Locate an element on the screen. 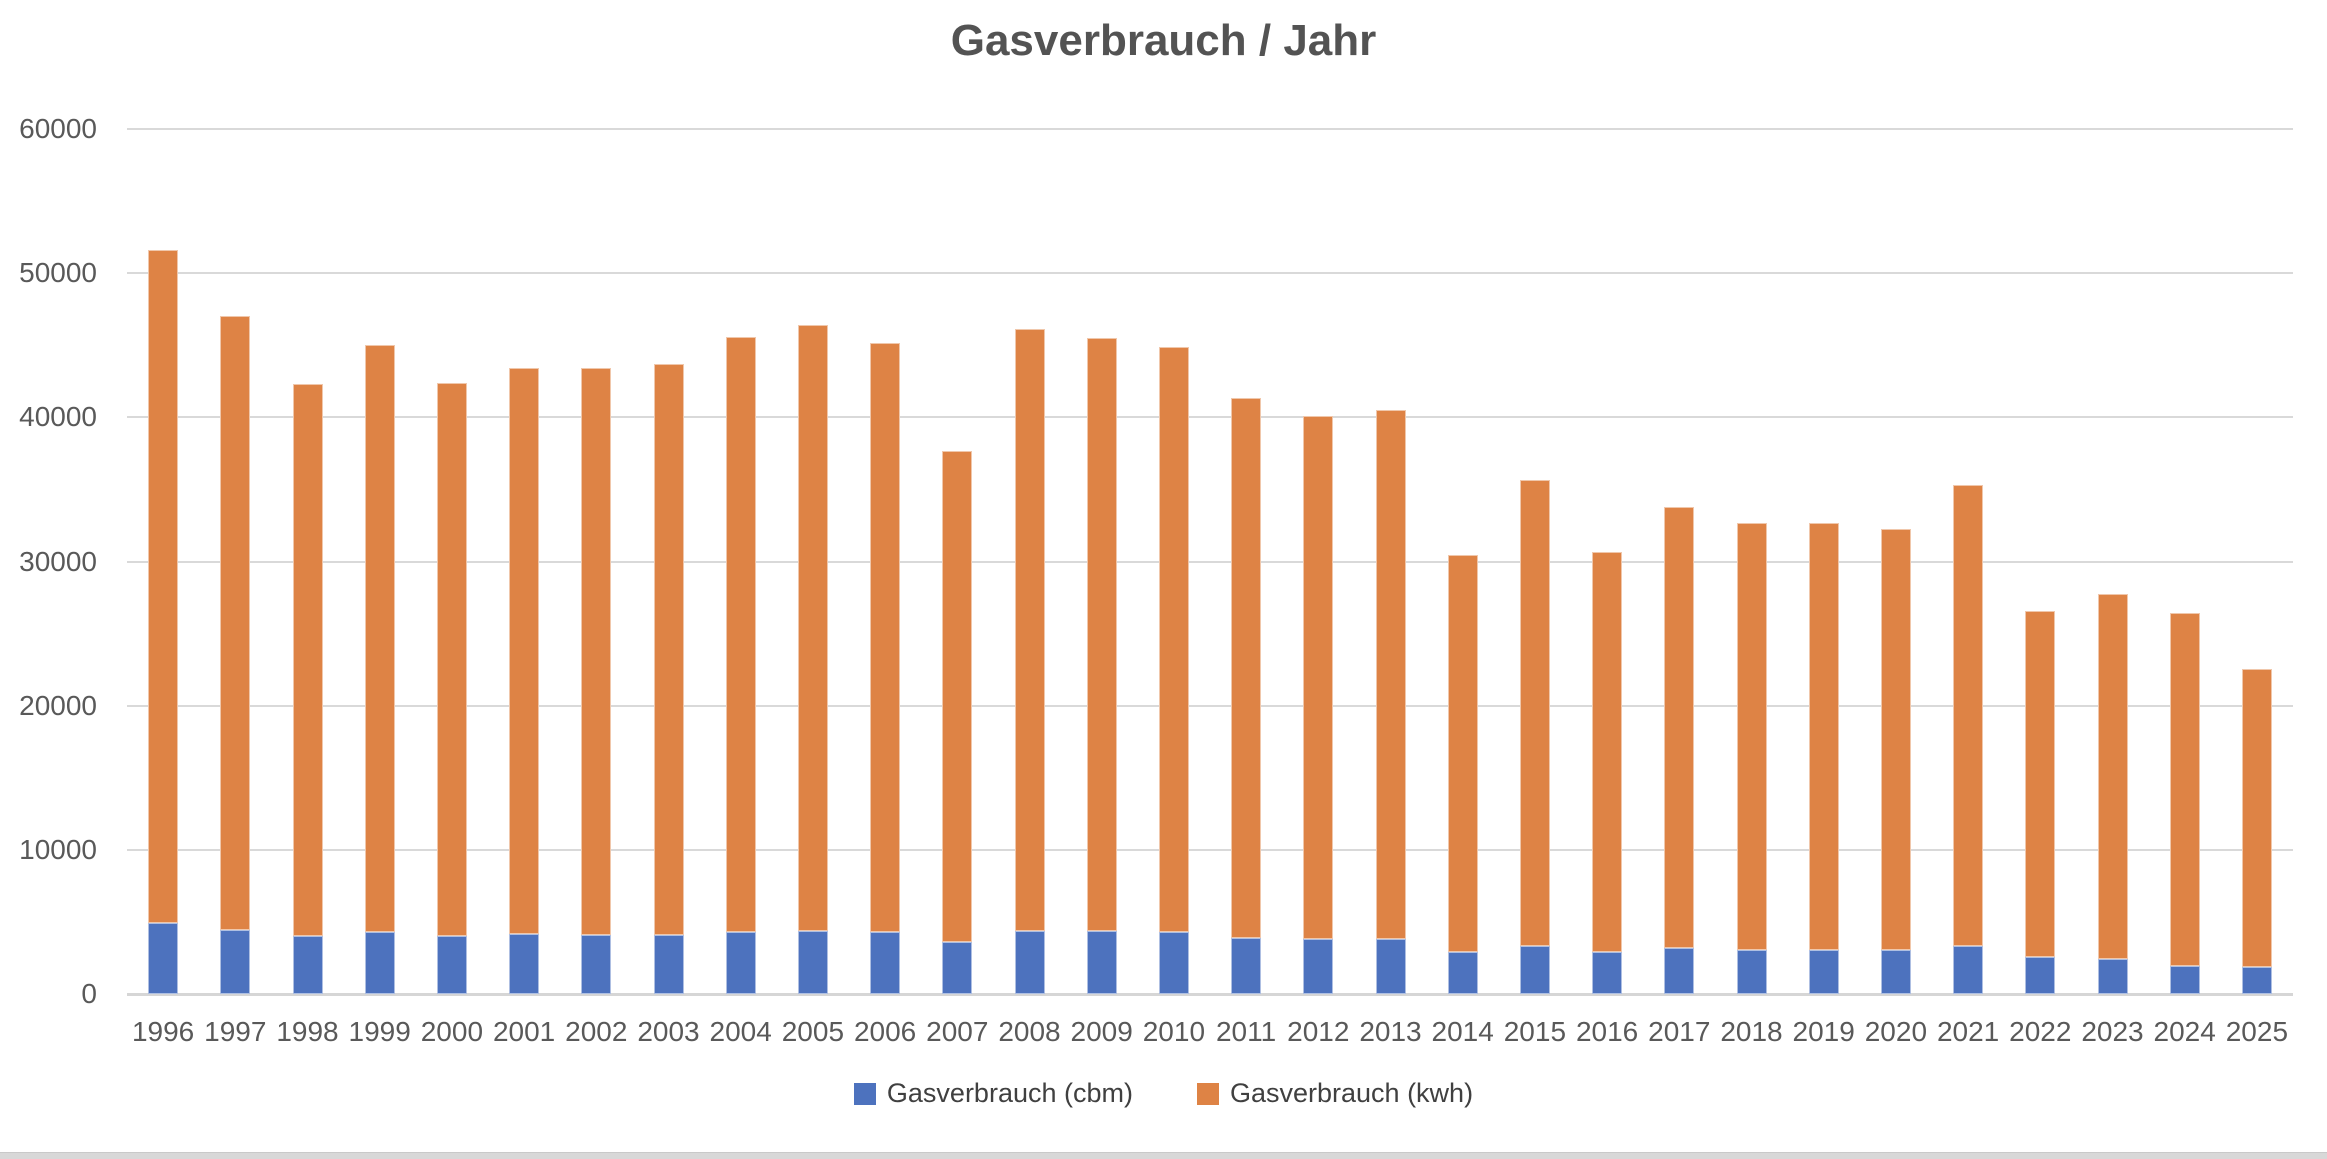 The image size is (2327, 1159). bar-2001-cbm-segment is located at coordinates (524, 964).